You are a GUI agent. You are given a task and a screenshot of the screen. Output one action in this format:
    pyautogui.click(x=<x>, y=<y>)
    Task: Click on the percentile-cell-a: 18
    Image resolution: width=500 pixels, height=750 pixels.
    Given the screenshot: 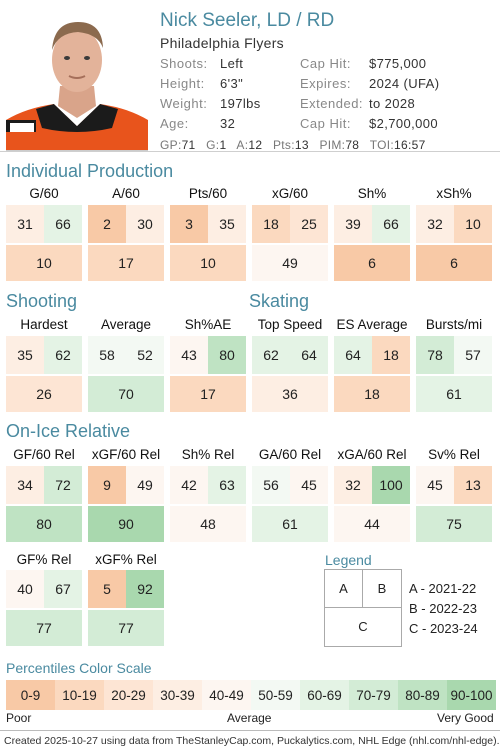 What is the action you would take?
    pyautogui.click(x=271, y=224)
    